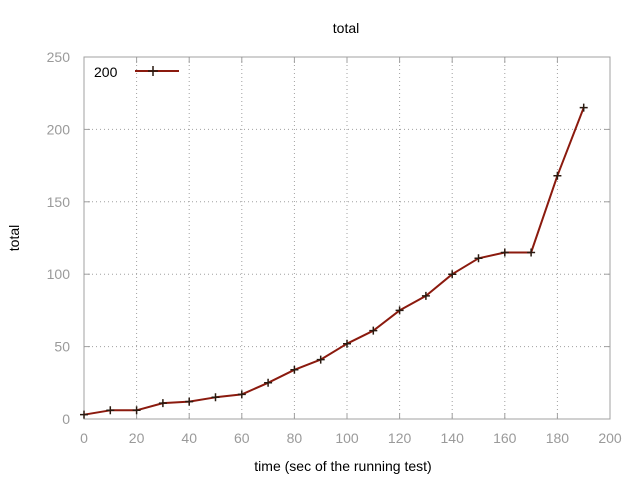  Describe the element at coordinates (59, 274) in the screenshot. I see `y-tick-label: 100` at that location.